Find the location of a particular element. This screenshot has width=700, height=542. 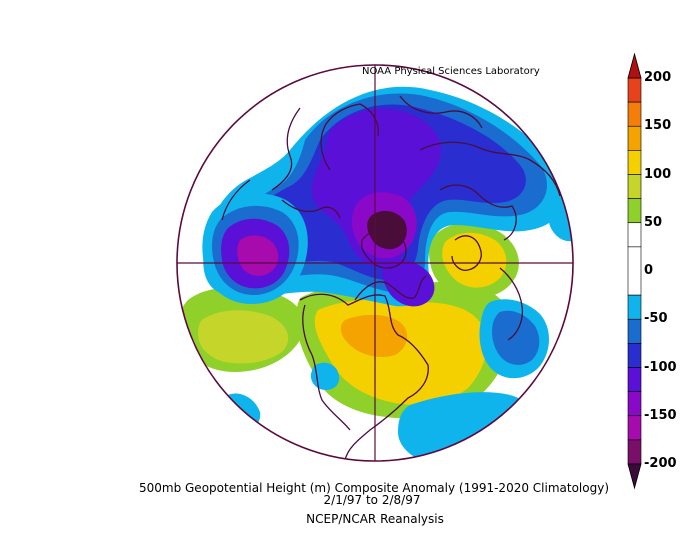

colorbar-tick-label: 100 is located at coordinates (658, 174).